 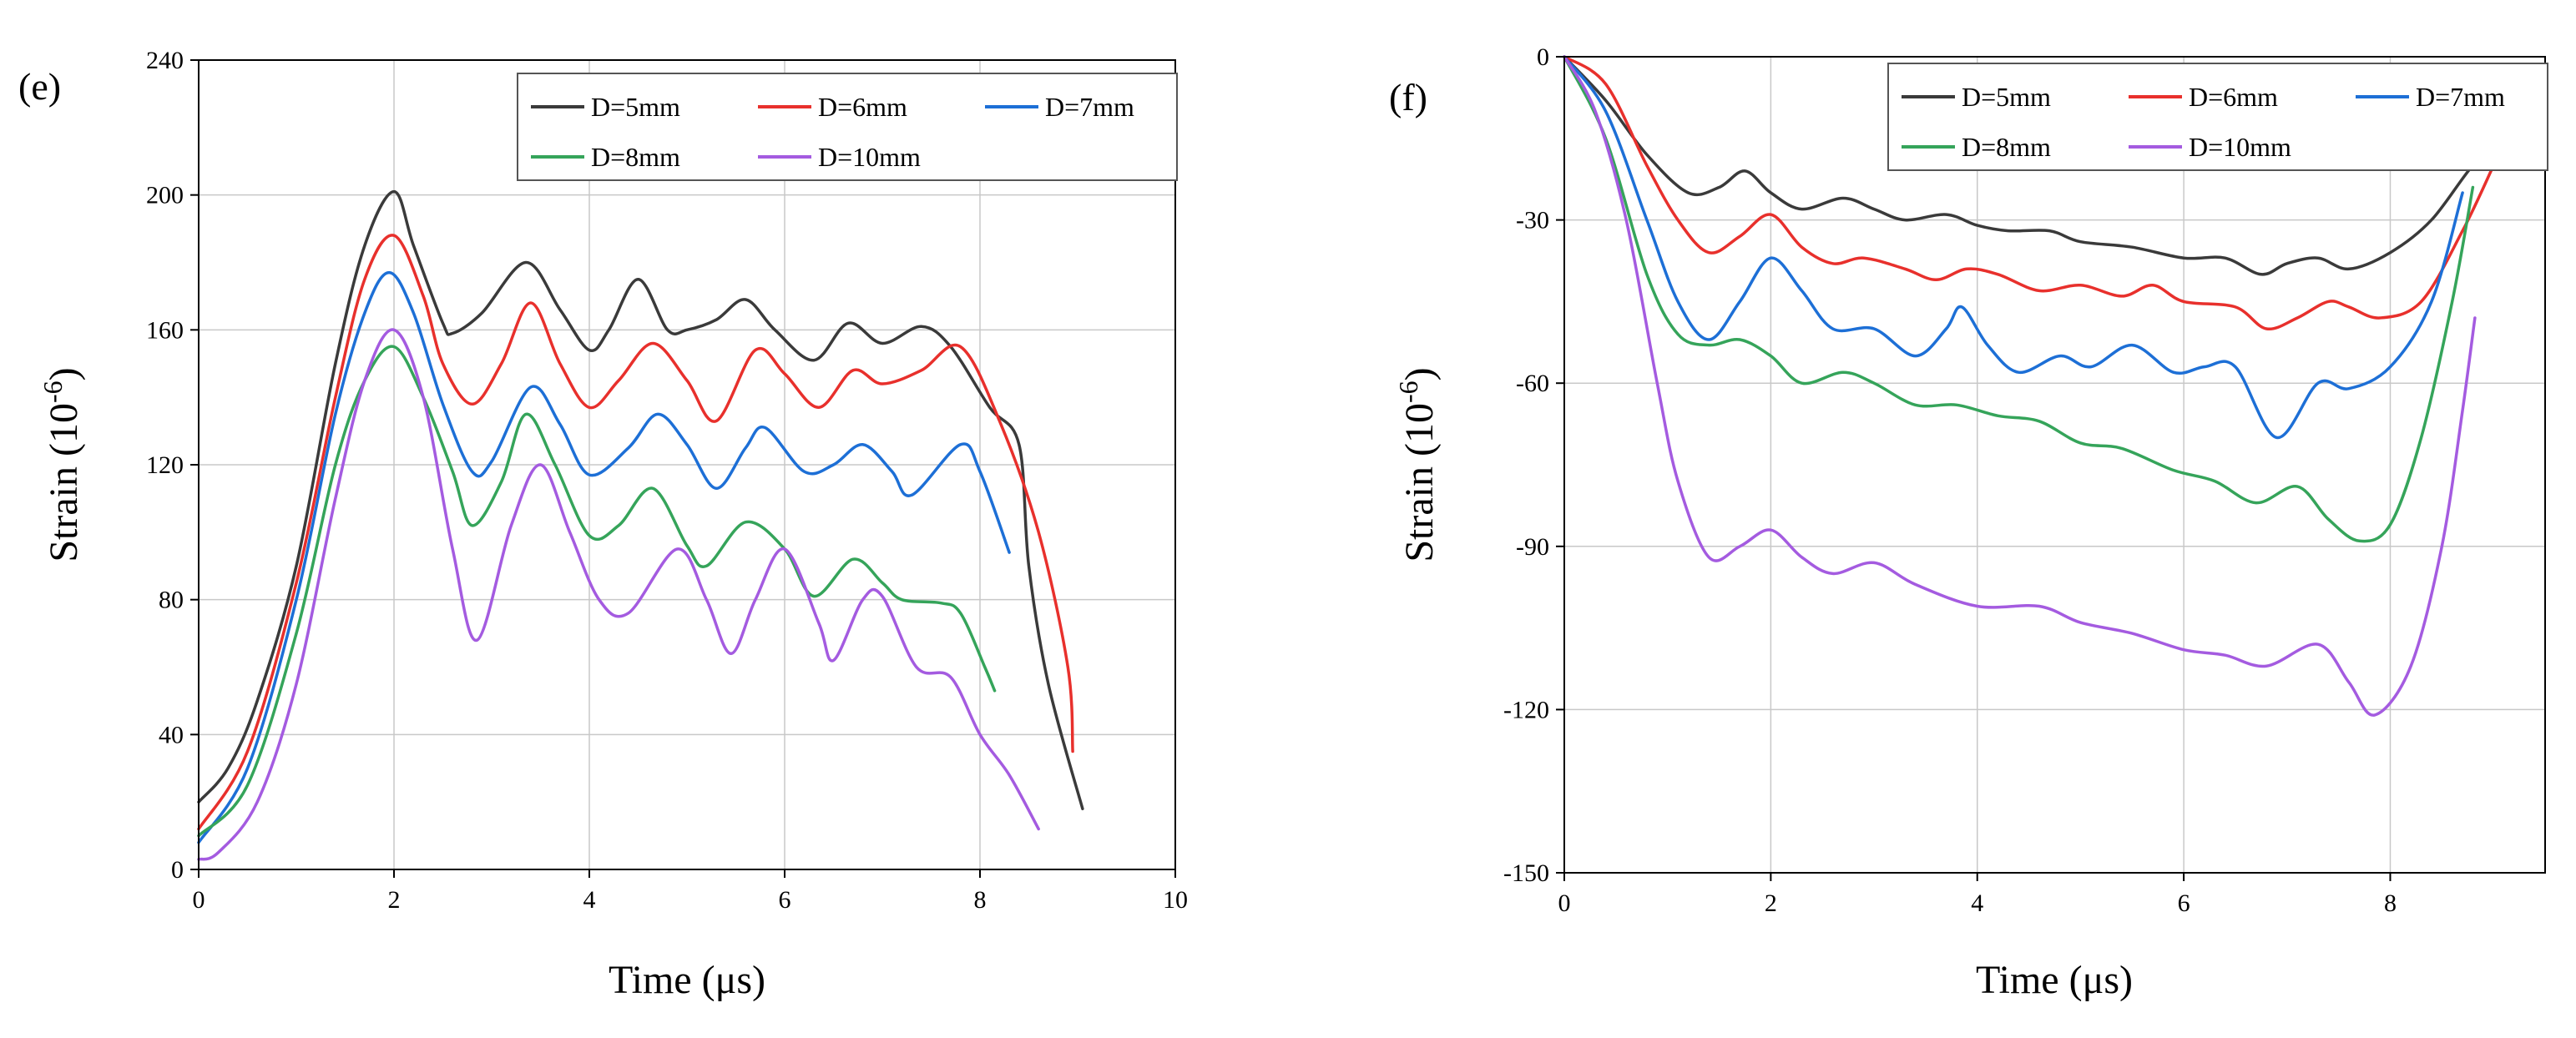 I want to click on y-tick-label: 120, so click(x=165, y=465).